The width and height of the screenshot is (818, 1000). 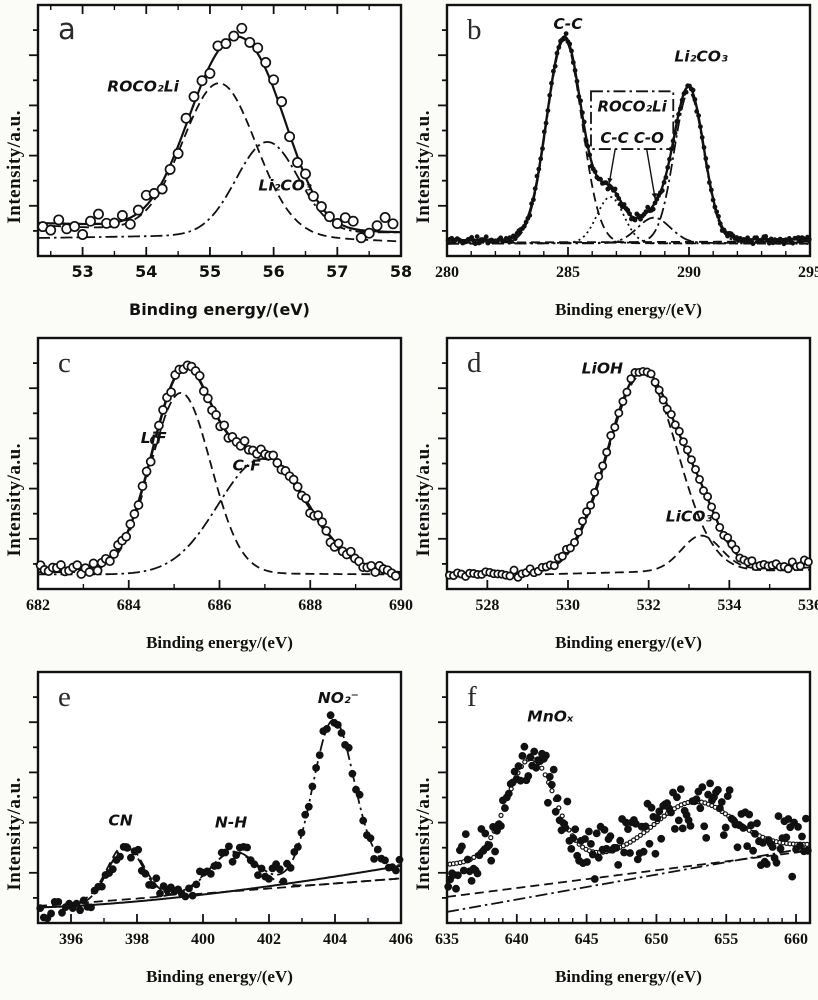 I want to click on panel-letter: f, so click(x=472, y=697).